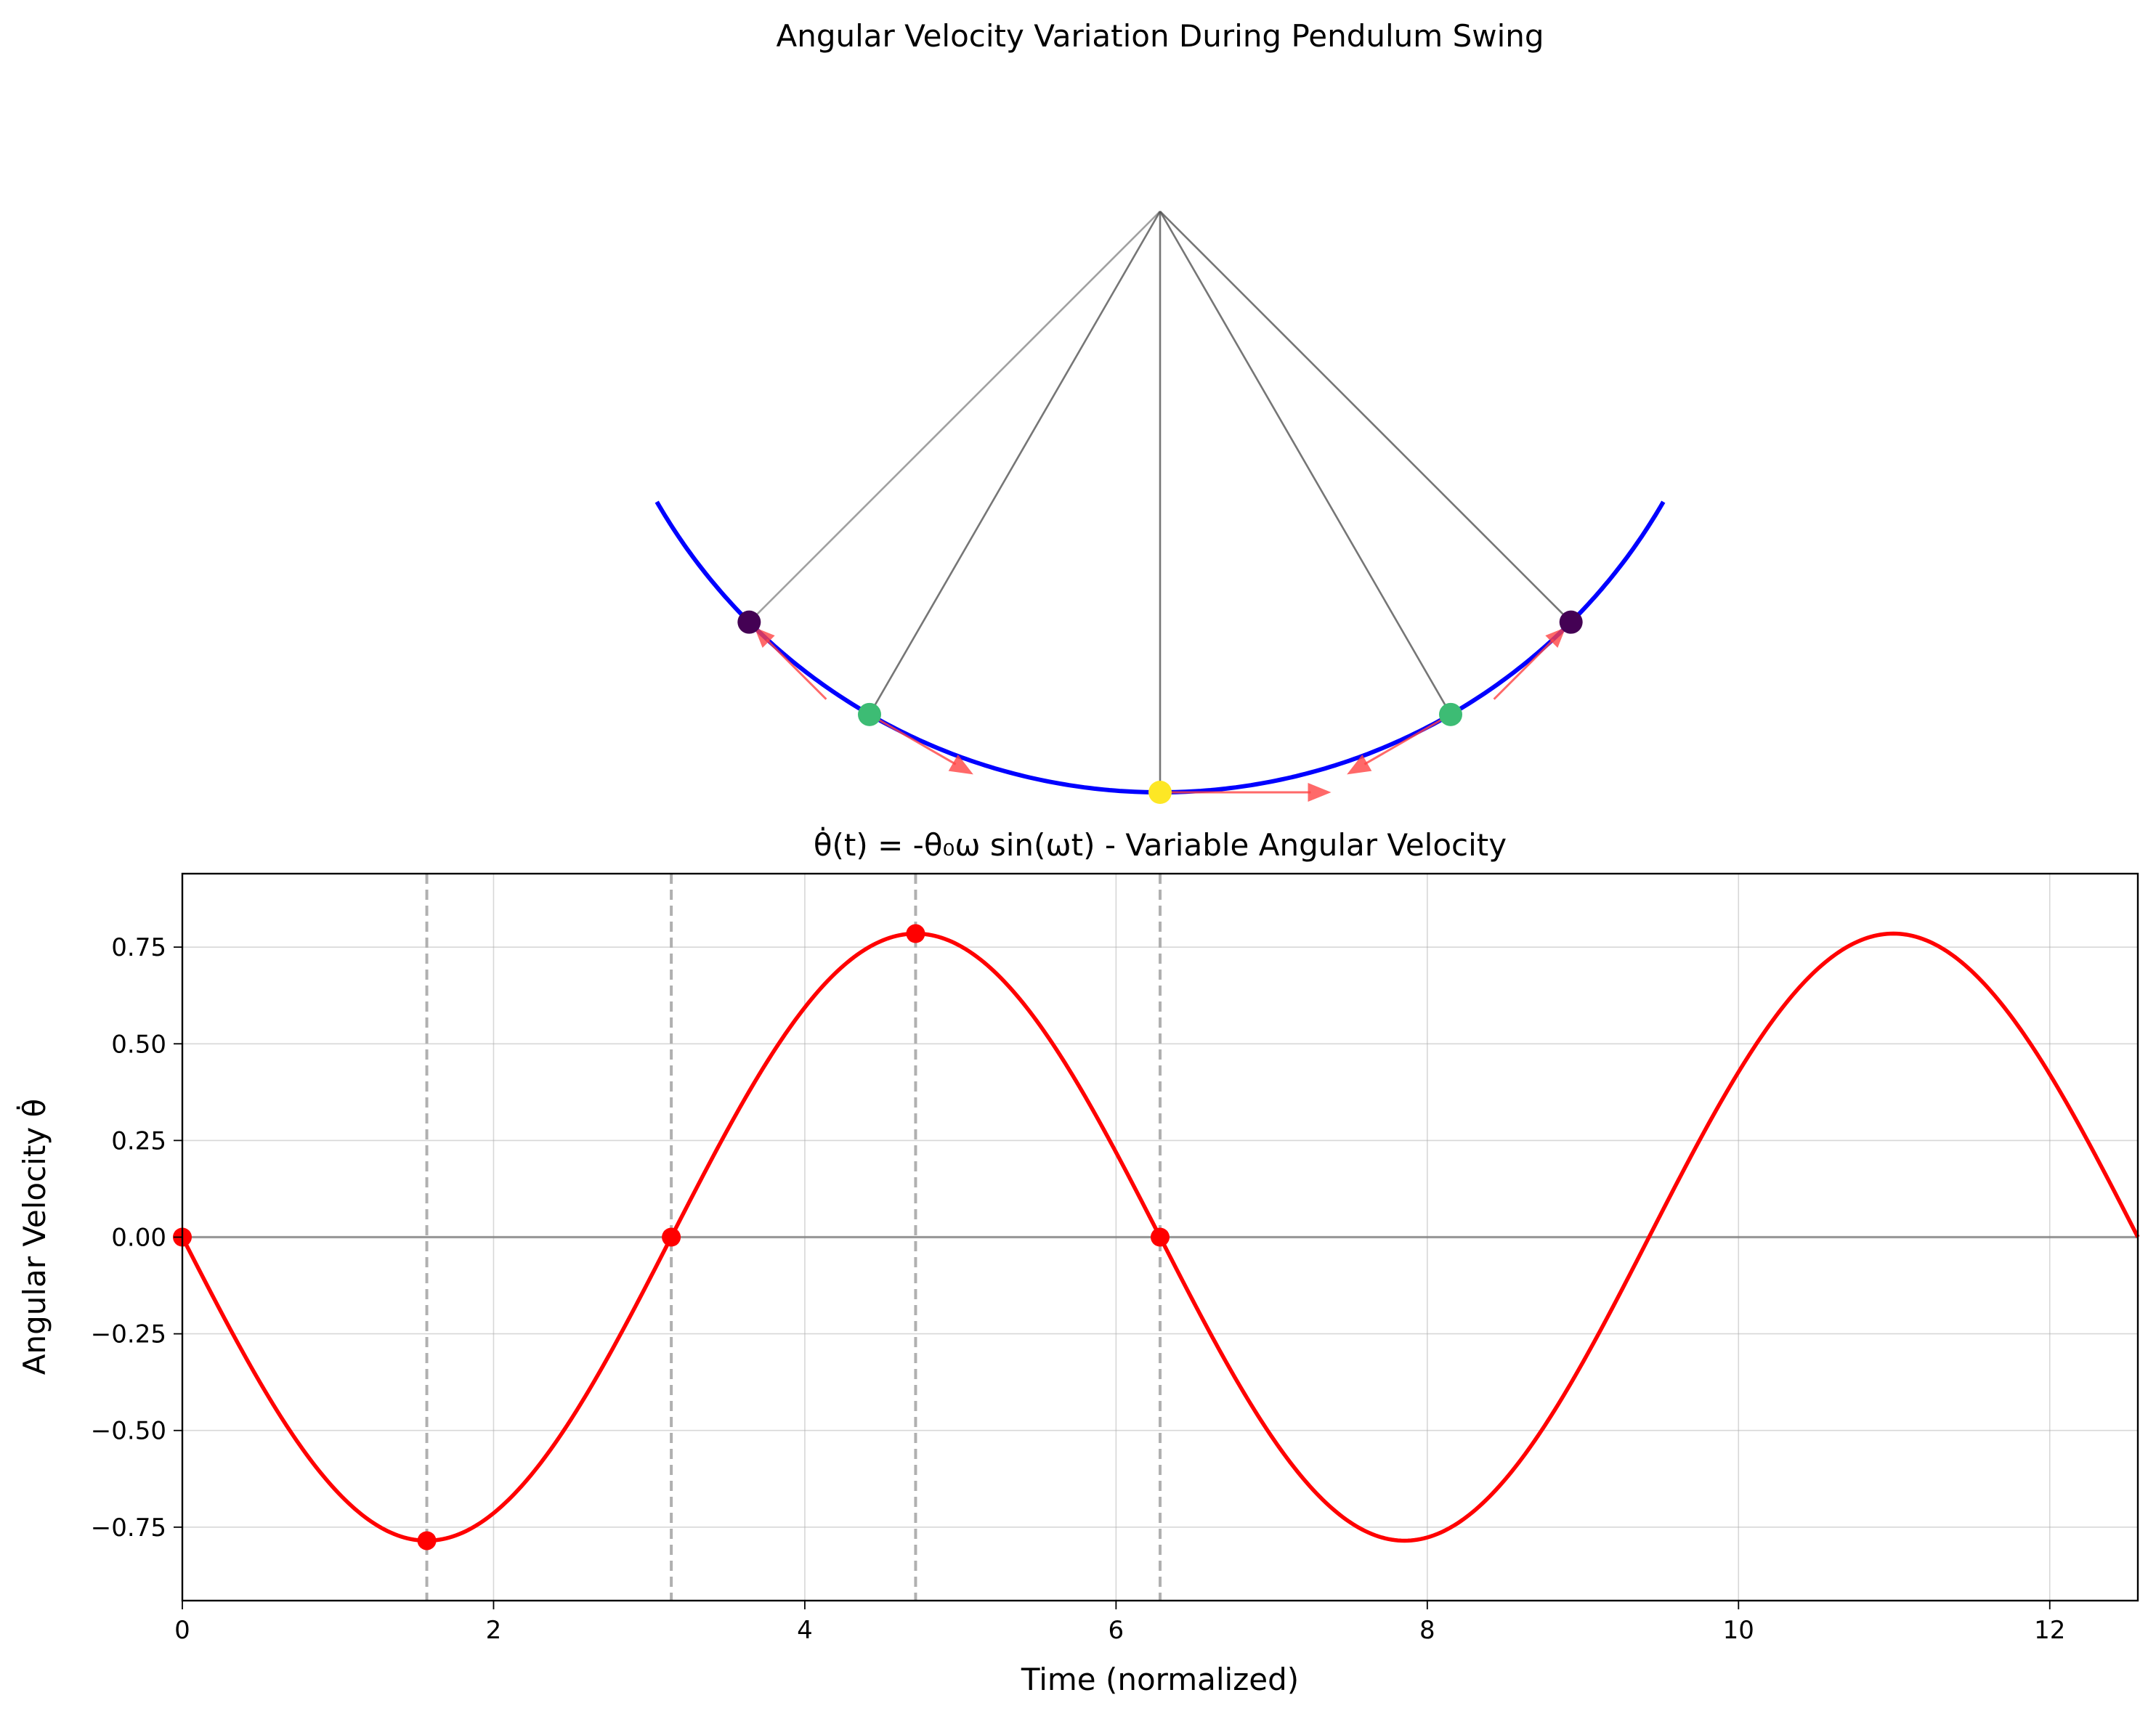 Image resolution: width=2156 pixels, height=1719 pixels. What do you see at coordinates (33, 1237) in the screenshot?
I see `y-axis-label: Angular Velocity θ̇` at bounding box center [33, 1237].